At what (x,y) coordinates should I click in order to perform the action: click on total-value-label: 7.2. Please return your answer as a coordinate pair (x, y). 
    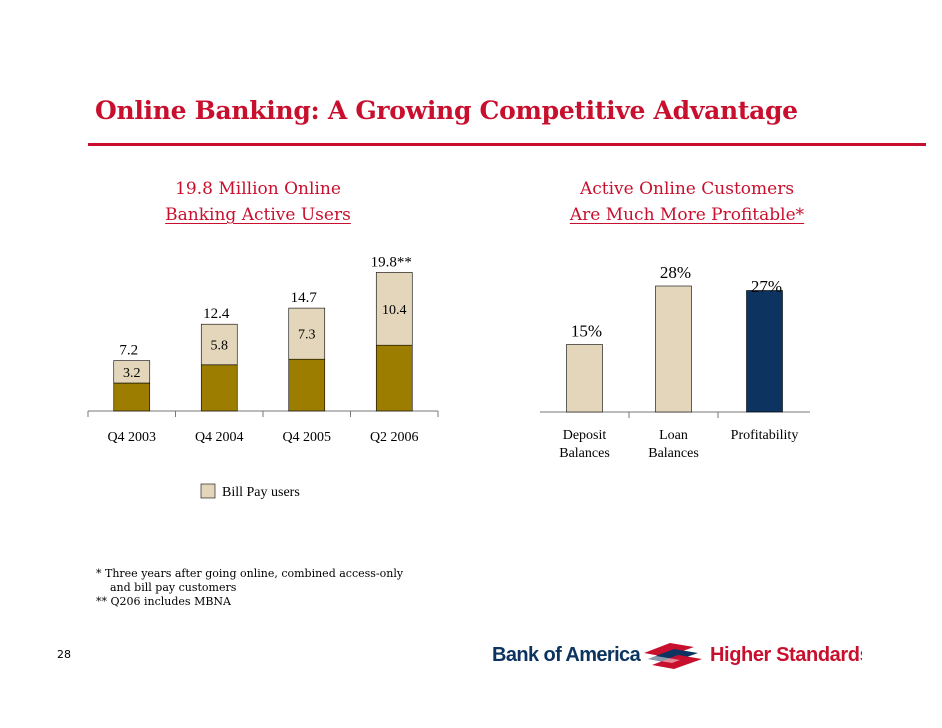
    Looking at the image, I should click on (128, 351).